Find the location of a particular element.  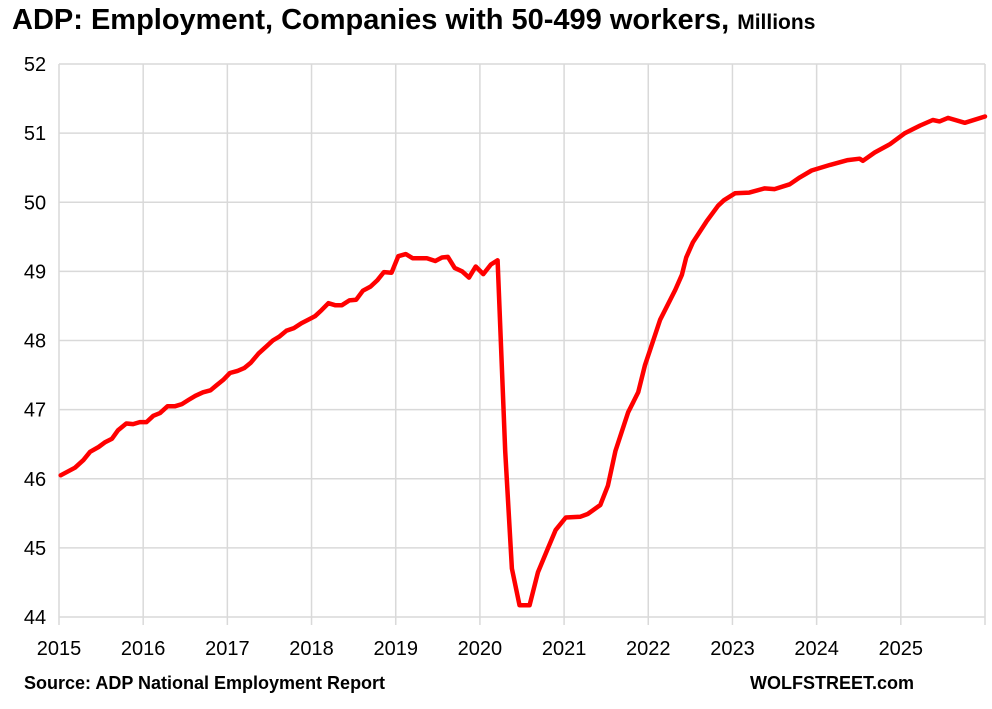

x-tick-label: 2020 is located at coordinates (480, 649).